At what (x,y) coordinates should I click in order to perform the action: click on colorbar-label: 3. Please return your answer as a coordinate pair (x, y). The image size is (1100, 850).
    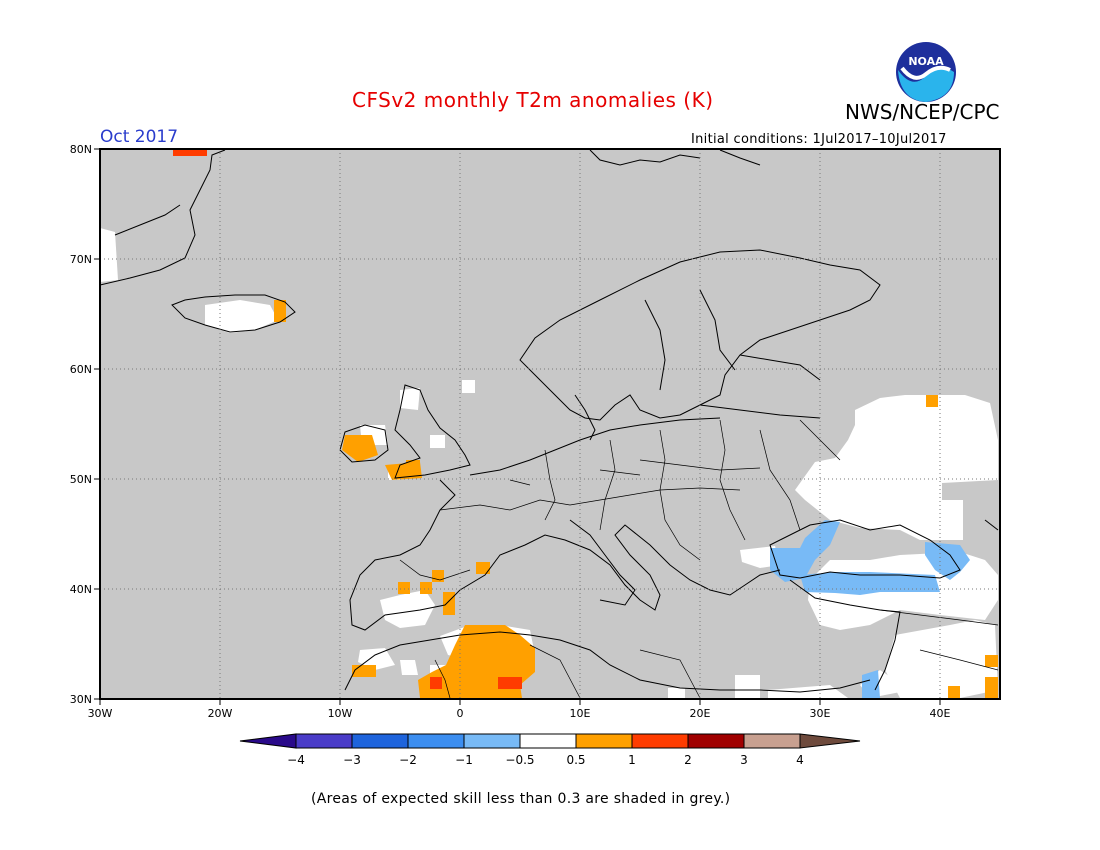
    Looking at the image, I should click on (744, 760).